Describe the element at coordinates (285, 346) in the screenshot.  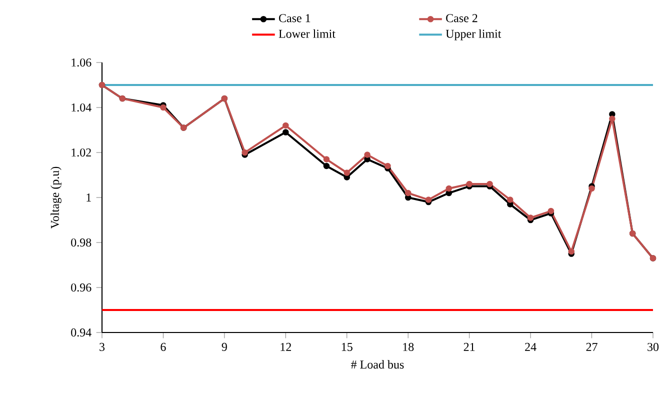
I see `x-tick-label: 12` at that location.